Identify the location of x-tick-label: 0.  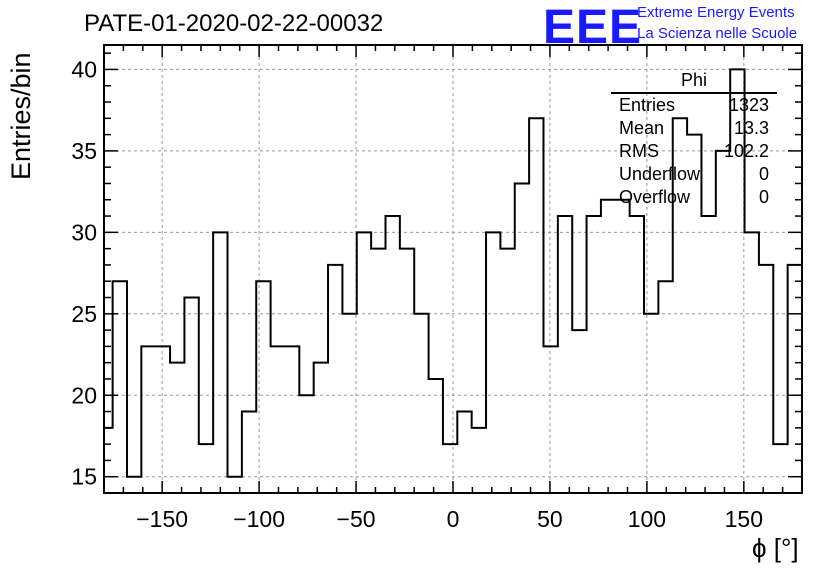
(453, 519).